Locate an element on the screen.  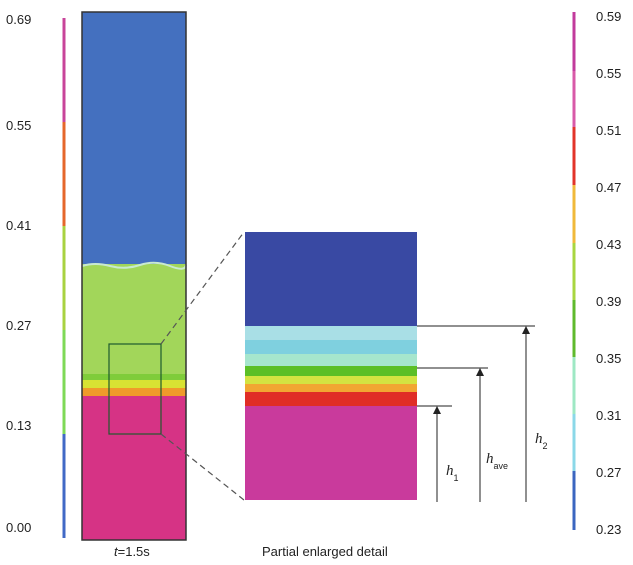
left-tick-label: 0.55 is located at coordinates (19, 125).